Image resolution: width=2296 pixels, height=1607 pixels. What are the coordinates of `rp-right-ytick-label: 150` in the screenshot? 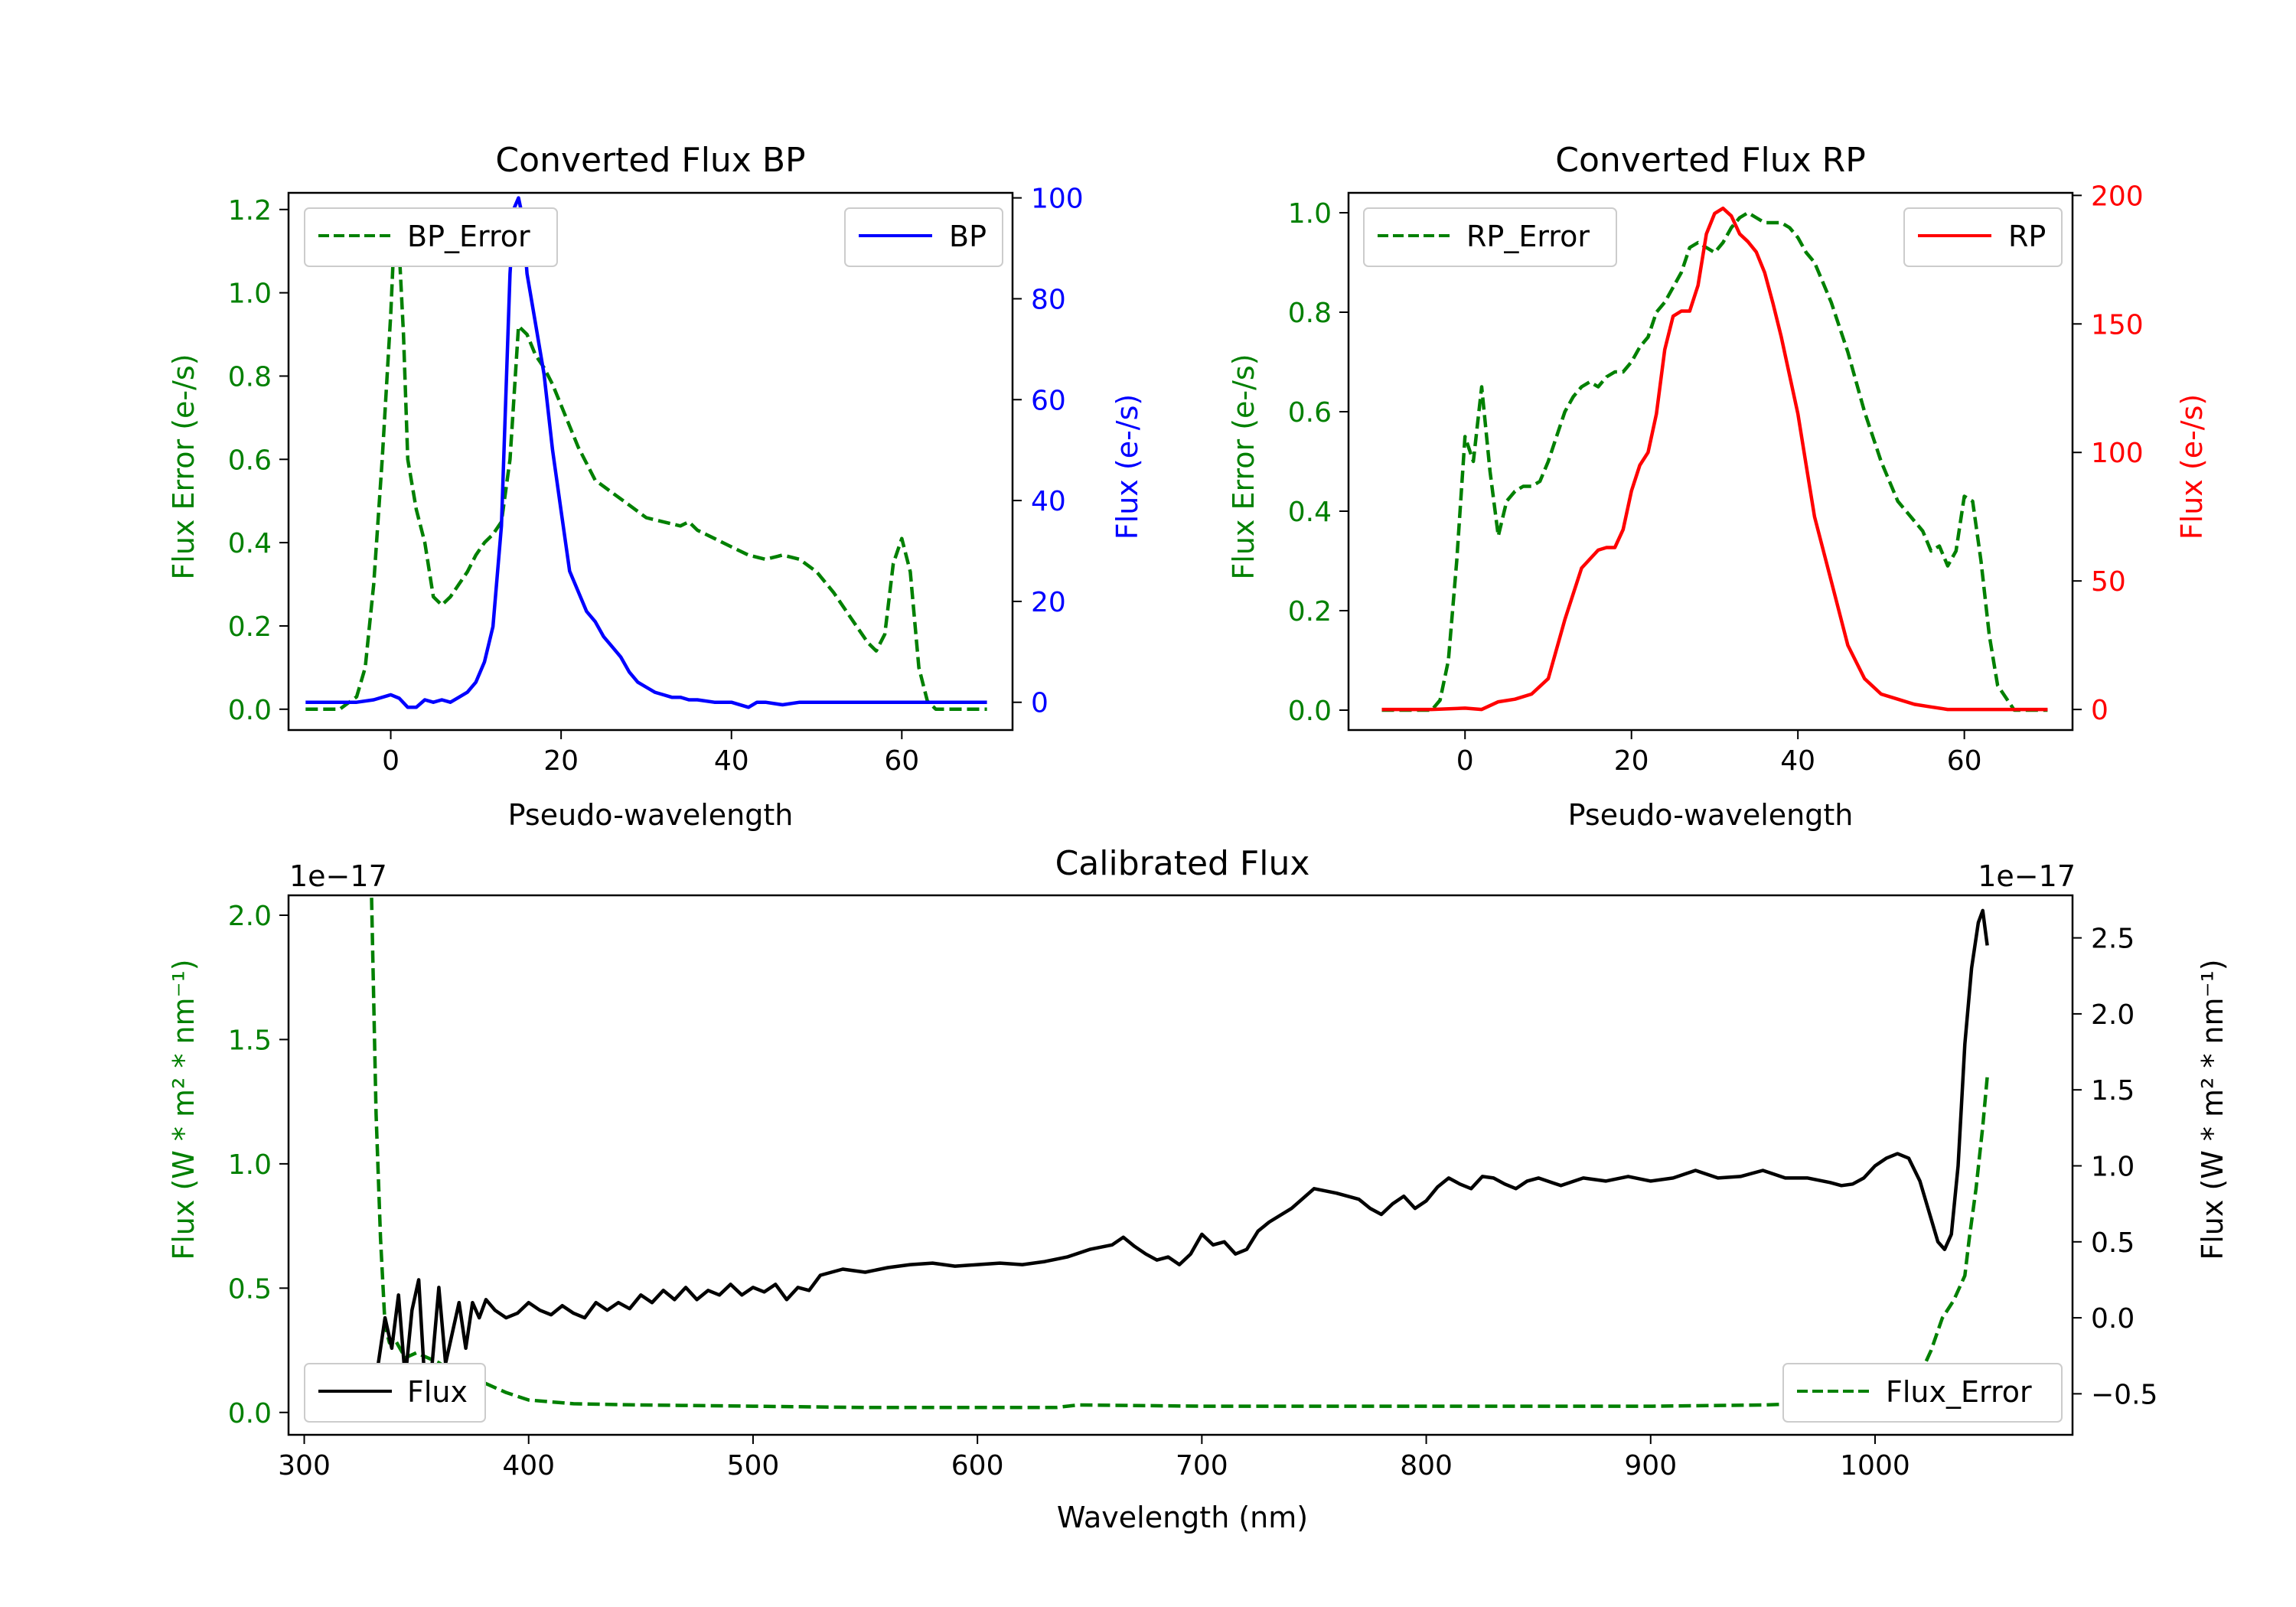 It's located at (2117, 325).